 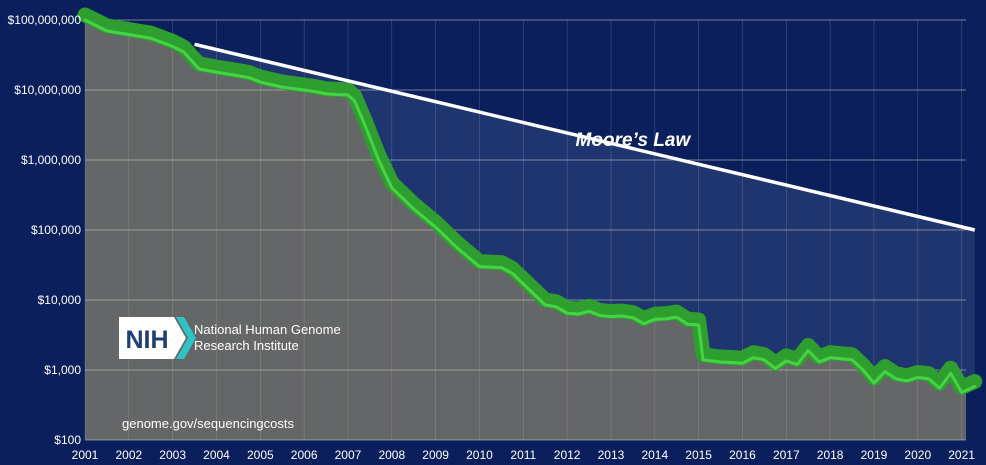 I want to click on nih-logo-line1: National Human Genome, so click(x=267, y=329).